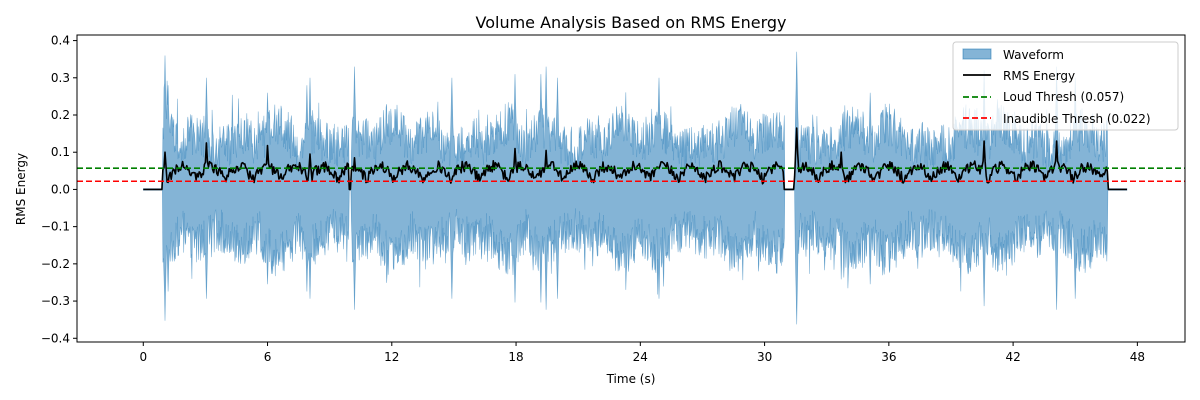 The image size is (1200, 400). I want to click on y-tick-label: 0.1, so click(60, 152).